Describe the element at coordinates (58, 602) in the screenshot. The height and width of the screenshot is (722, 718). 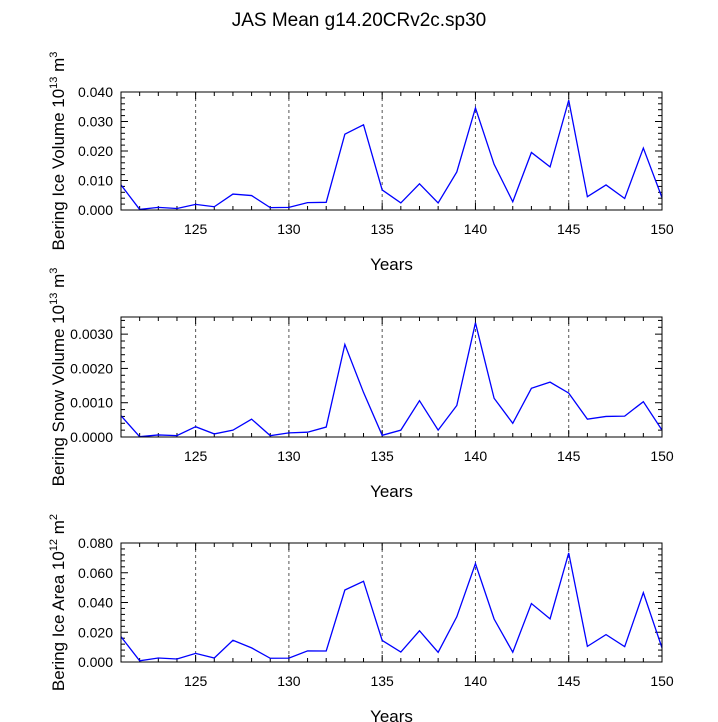
I see `y-axis-label: Bering Ice Area 1012 m2` at that location.